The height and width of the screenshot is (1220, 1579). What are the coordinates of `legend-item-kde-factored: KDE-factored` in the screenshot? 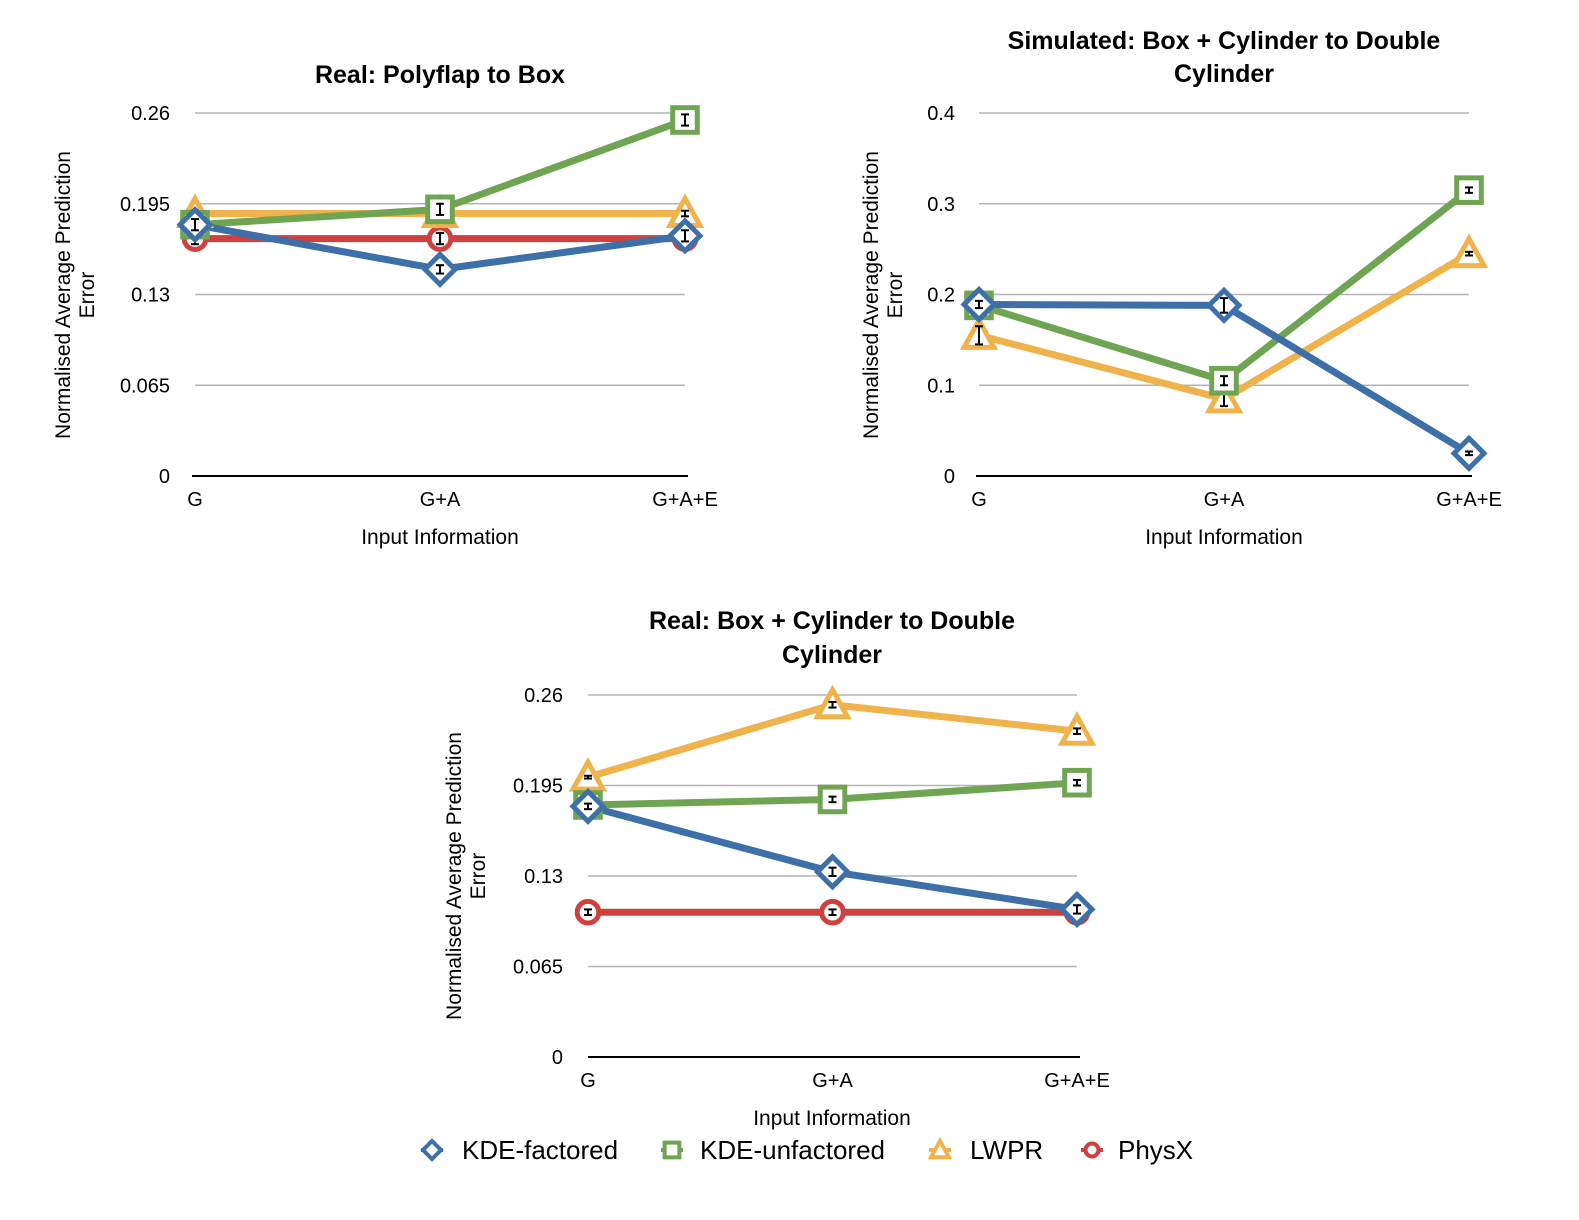 It's located at (519, 1150).